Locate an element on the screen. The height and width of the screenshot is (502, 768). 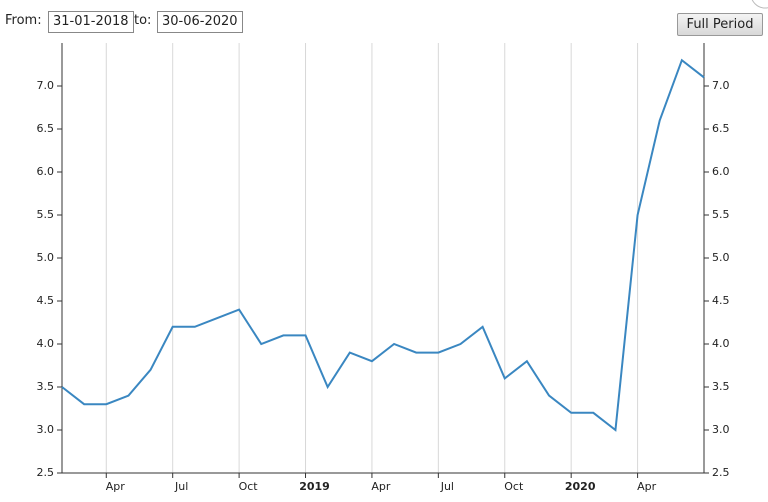
y-tick-label: 3.0 is located at coordinates (46, 429).